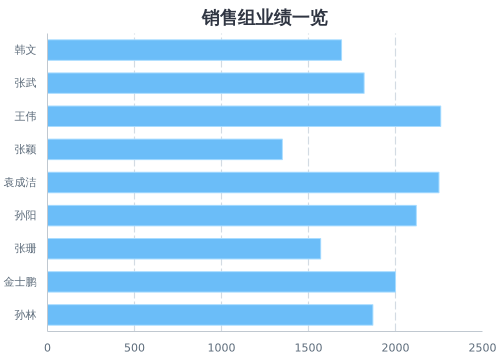  What do you see at coordinates (47, 348) in the screenshot?
I see `x-tick-label: 0` at bounding box center [47, 348].